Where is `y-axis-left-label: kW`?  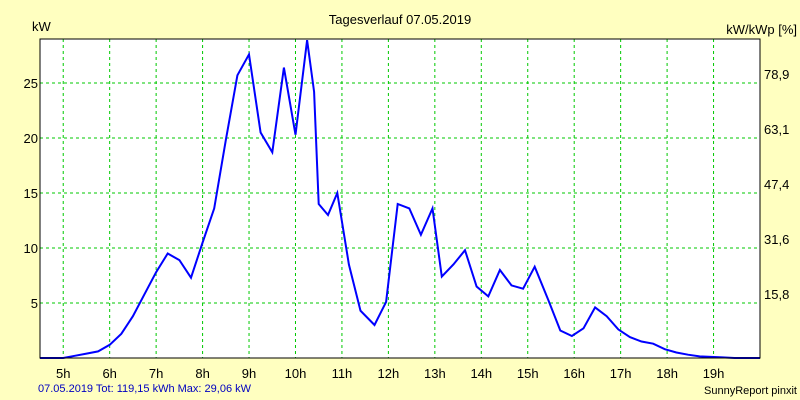 y-axis-left-label: kW is located at coordinates (42, 26).